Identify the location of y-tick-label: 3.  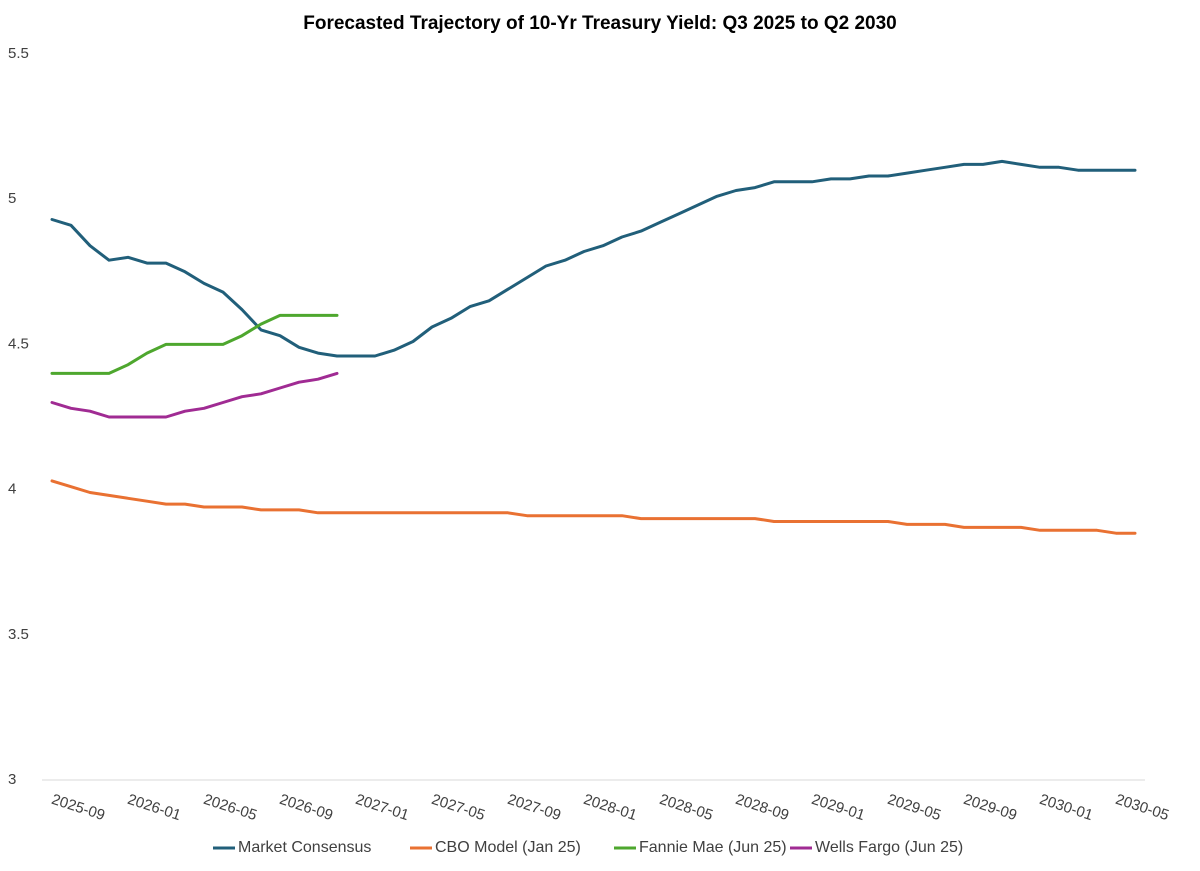
(12, 779).